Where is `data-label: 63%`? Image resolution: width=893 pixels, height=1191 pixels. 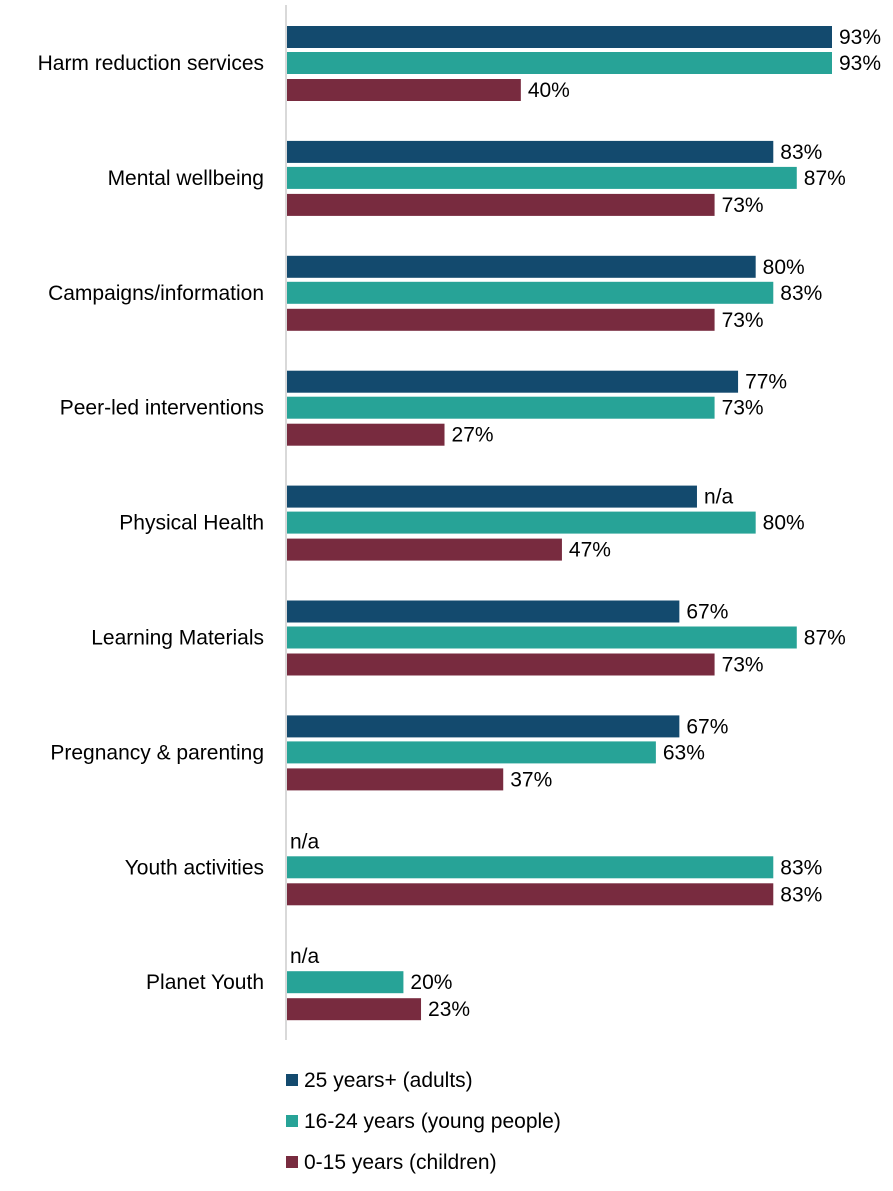 data-label: 63% is located at coordinates (684, 752).